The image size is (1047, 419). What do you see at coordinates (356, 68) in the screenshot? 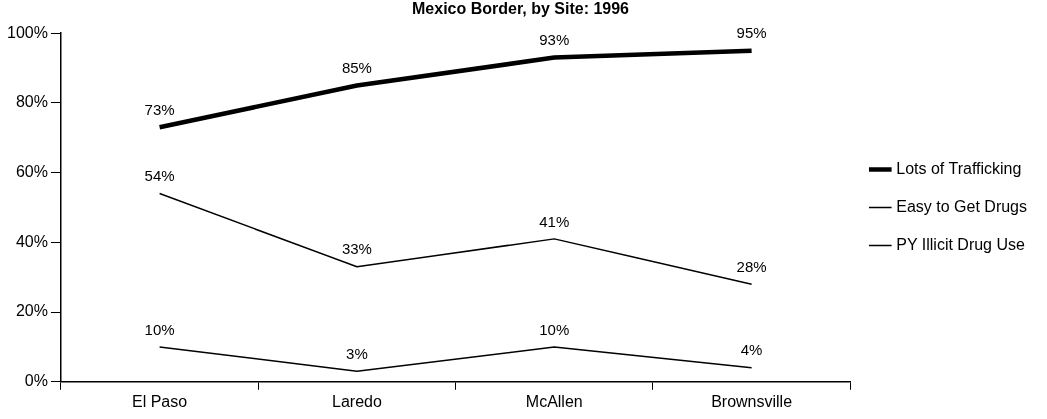
I see `data-label: 85%` at bounding box center [356, 68].